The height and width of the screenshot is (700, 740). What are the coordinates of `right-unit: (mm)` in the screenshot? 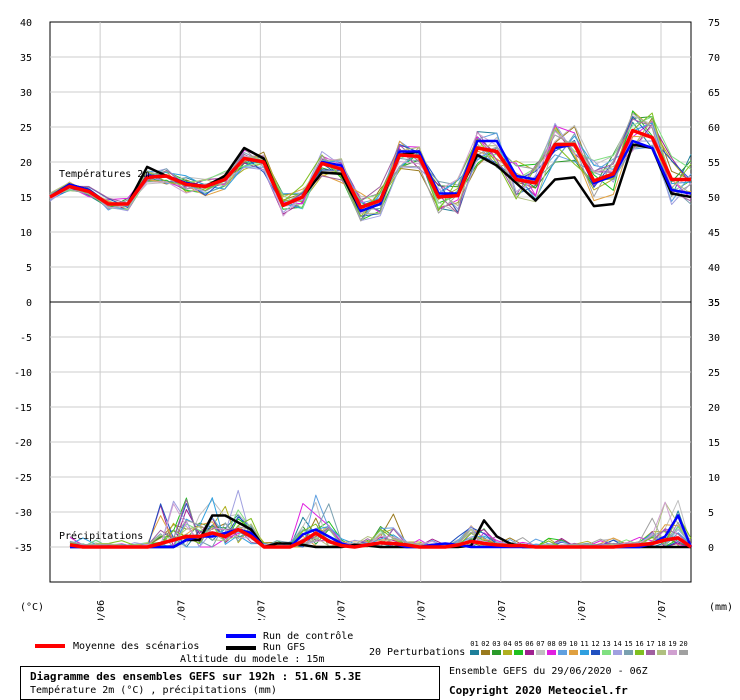 It's located at (721, 607).